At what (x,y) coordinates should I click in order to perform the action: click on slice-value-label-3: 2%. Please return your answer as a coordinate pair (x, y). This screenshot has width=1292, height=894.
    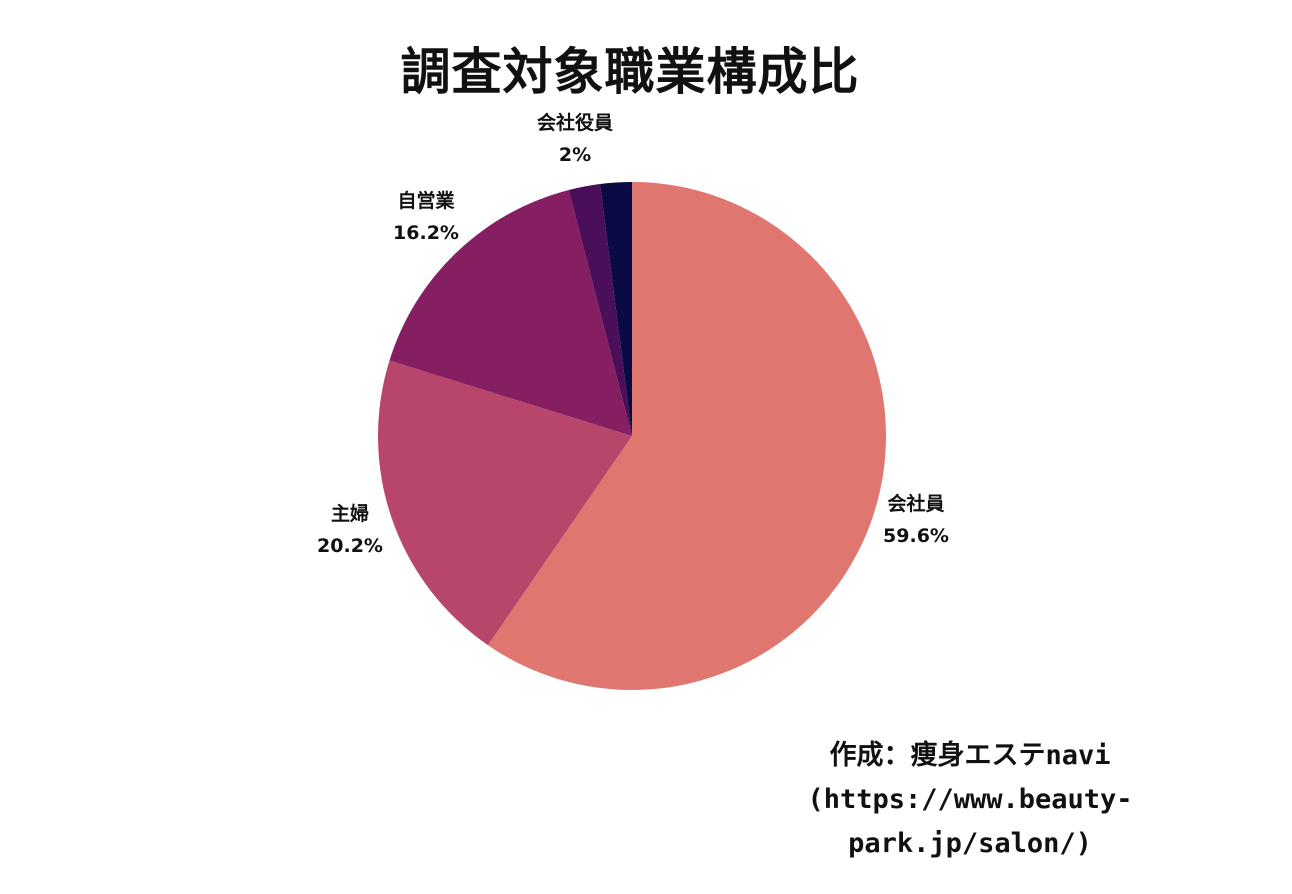
    Looking at the image, I should click on (575, 155).